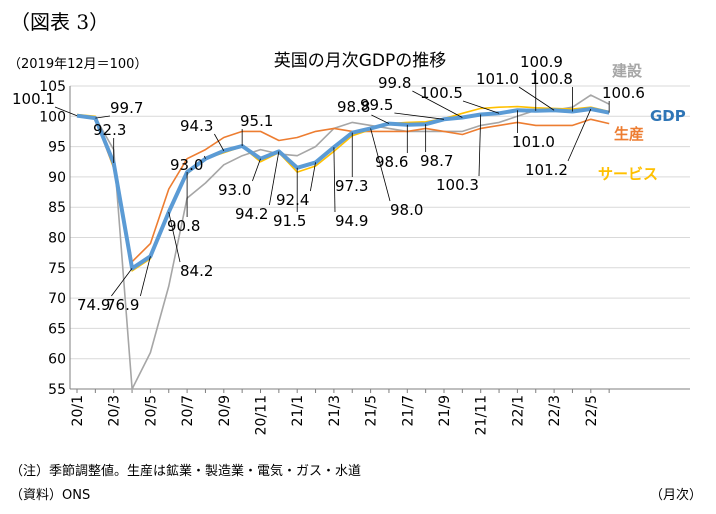  Describe the element at coordinates (262, 415) in the screenshot. I see `x-tick-label: 20/11` at that location.